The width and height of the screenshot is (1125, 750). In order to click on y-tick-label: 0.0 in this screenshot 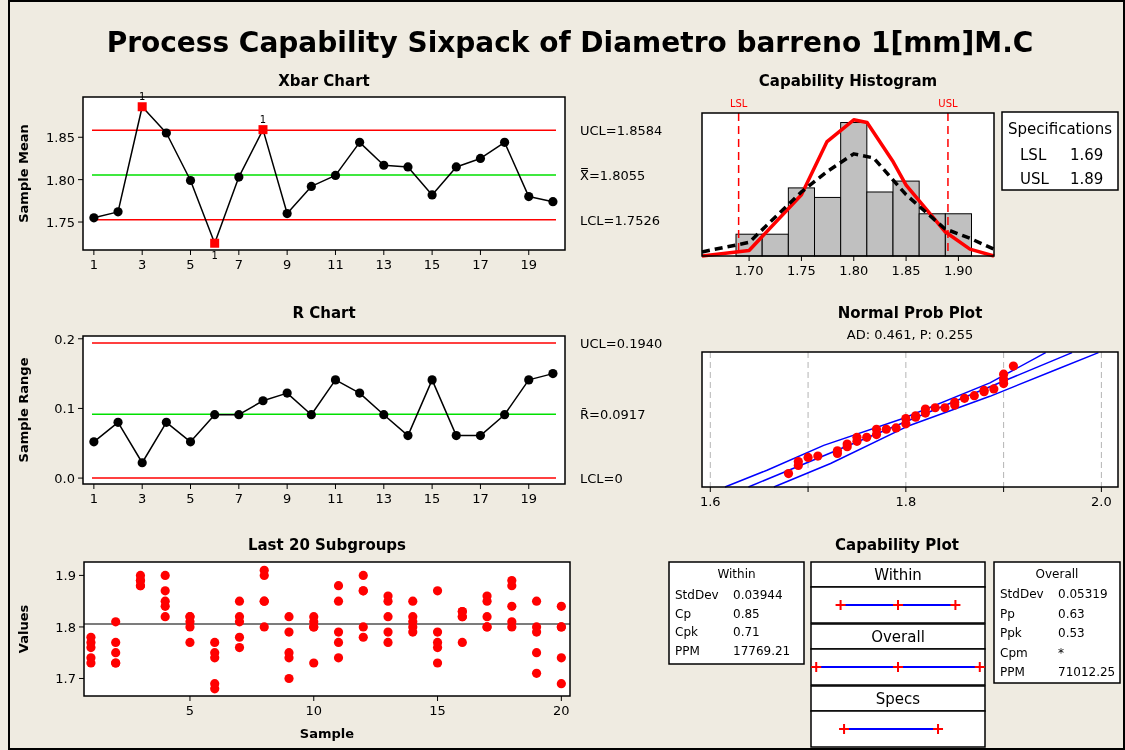, I will do `click(64, 479)`.